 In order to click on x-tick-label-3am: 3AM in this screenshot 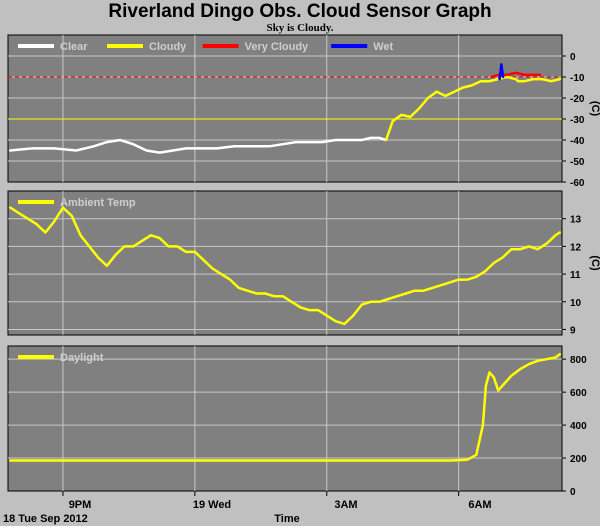, I will do `click(345, 505)`.